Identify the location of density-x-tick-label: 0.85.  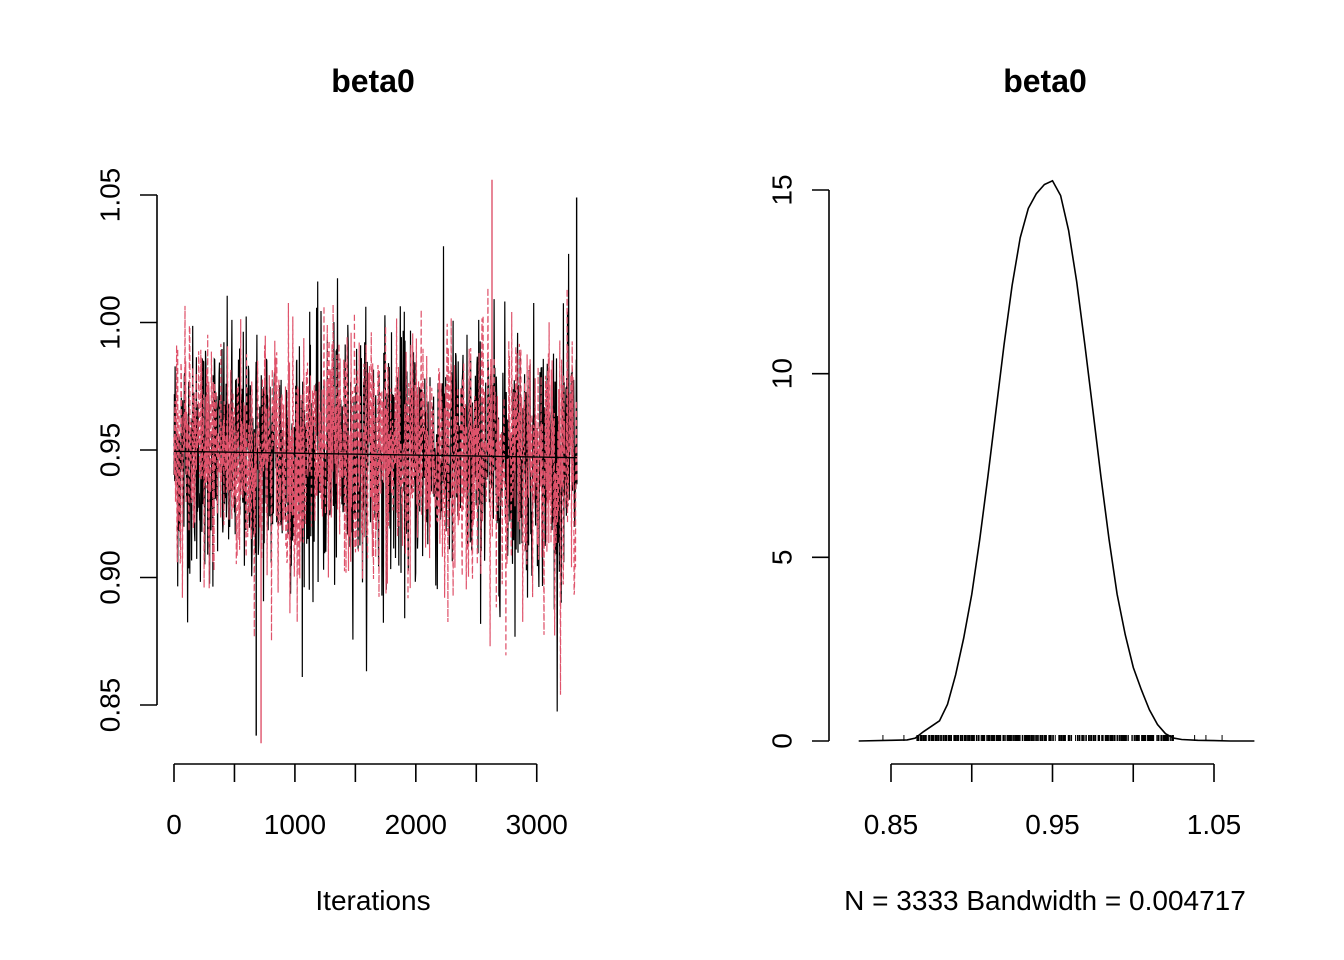
(891, 824).